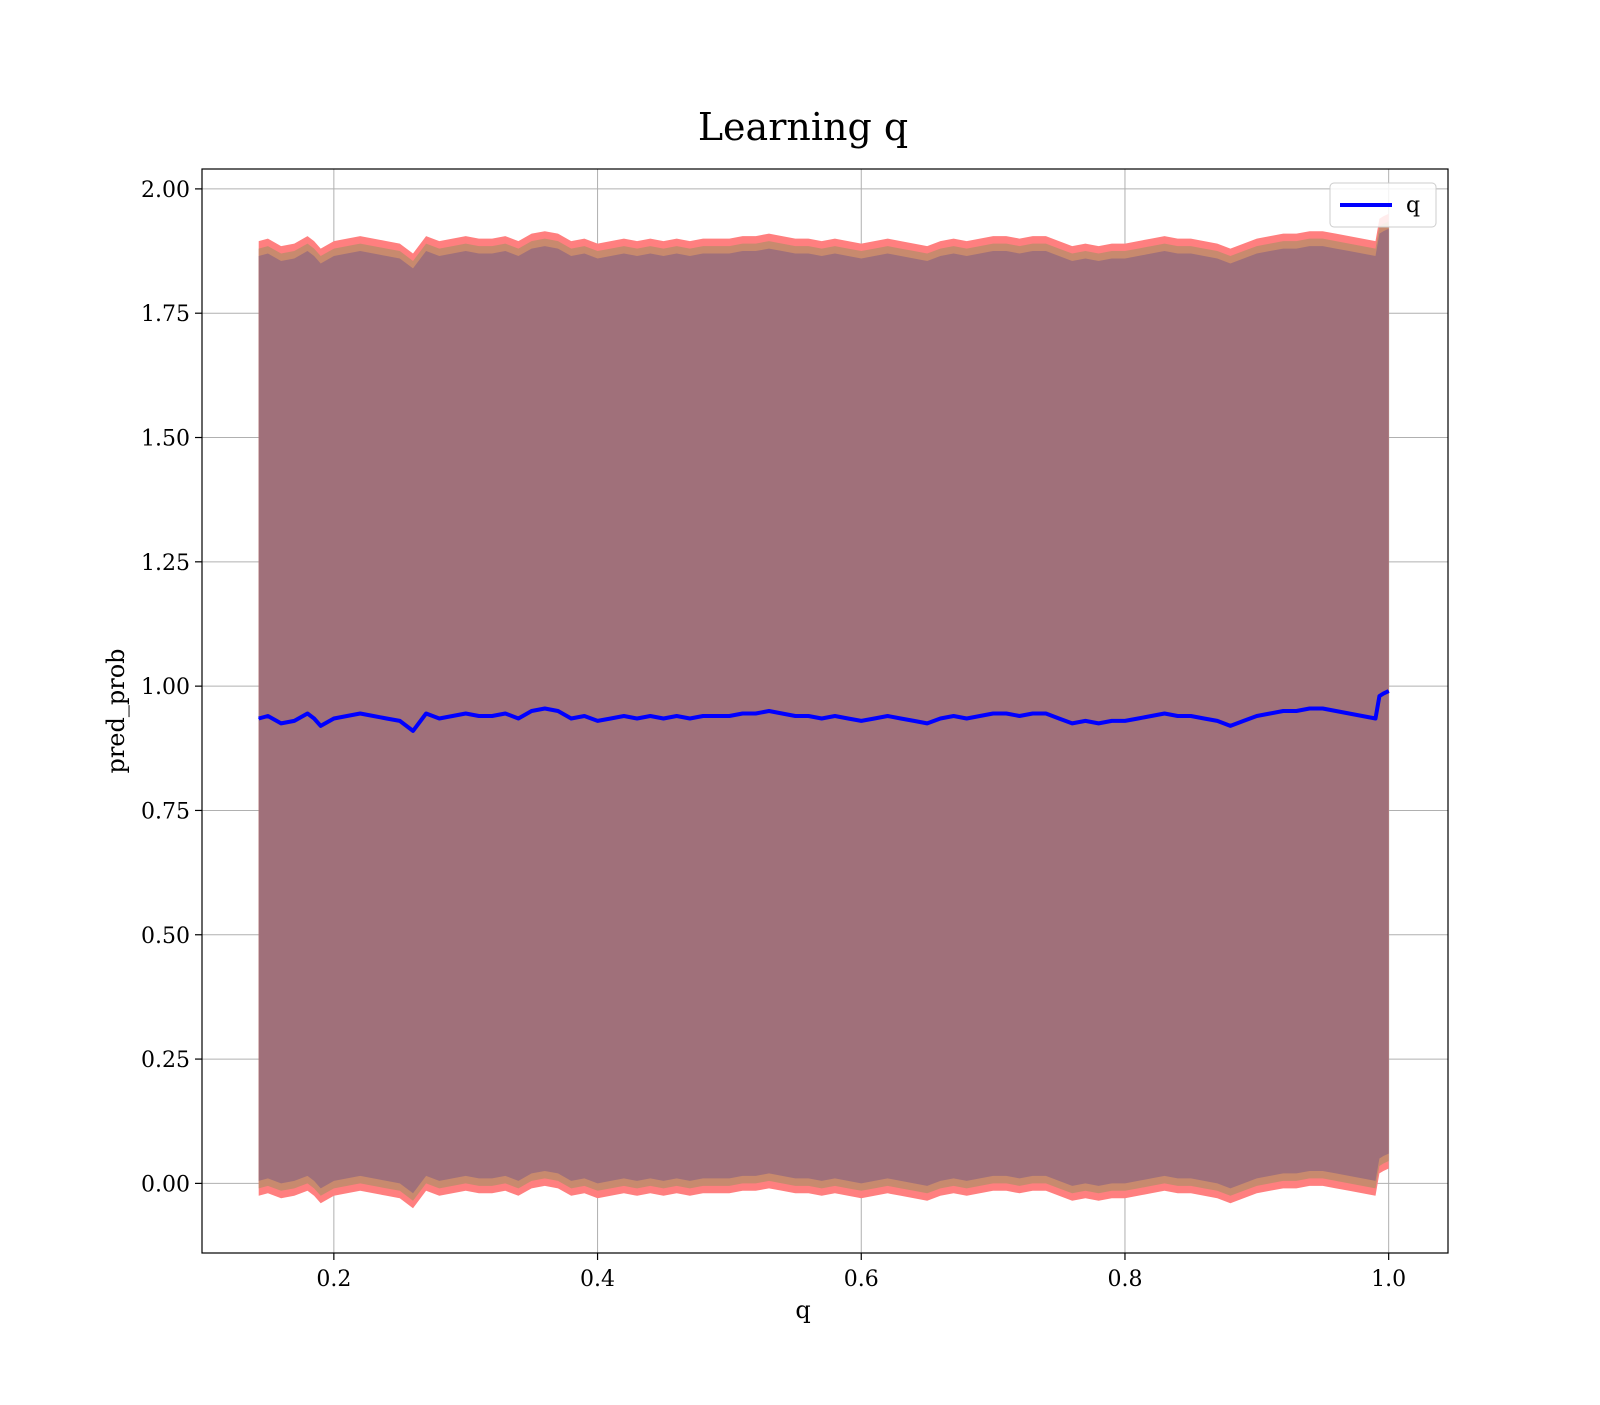 This screenshot has width=1600, height=1405. What do you see at coordinates (803, 127) in the screenshot?
I see `chart-title: Learning q` at bounding box center [803, 127].